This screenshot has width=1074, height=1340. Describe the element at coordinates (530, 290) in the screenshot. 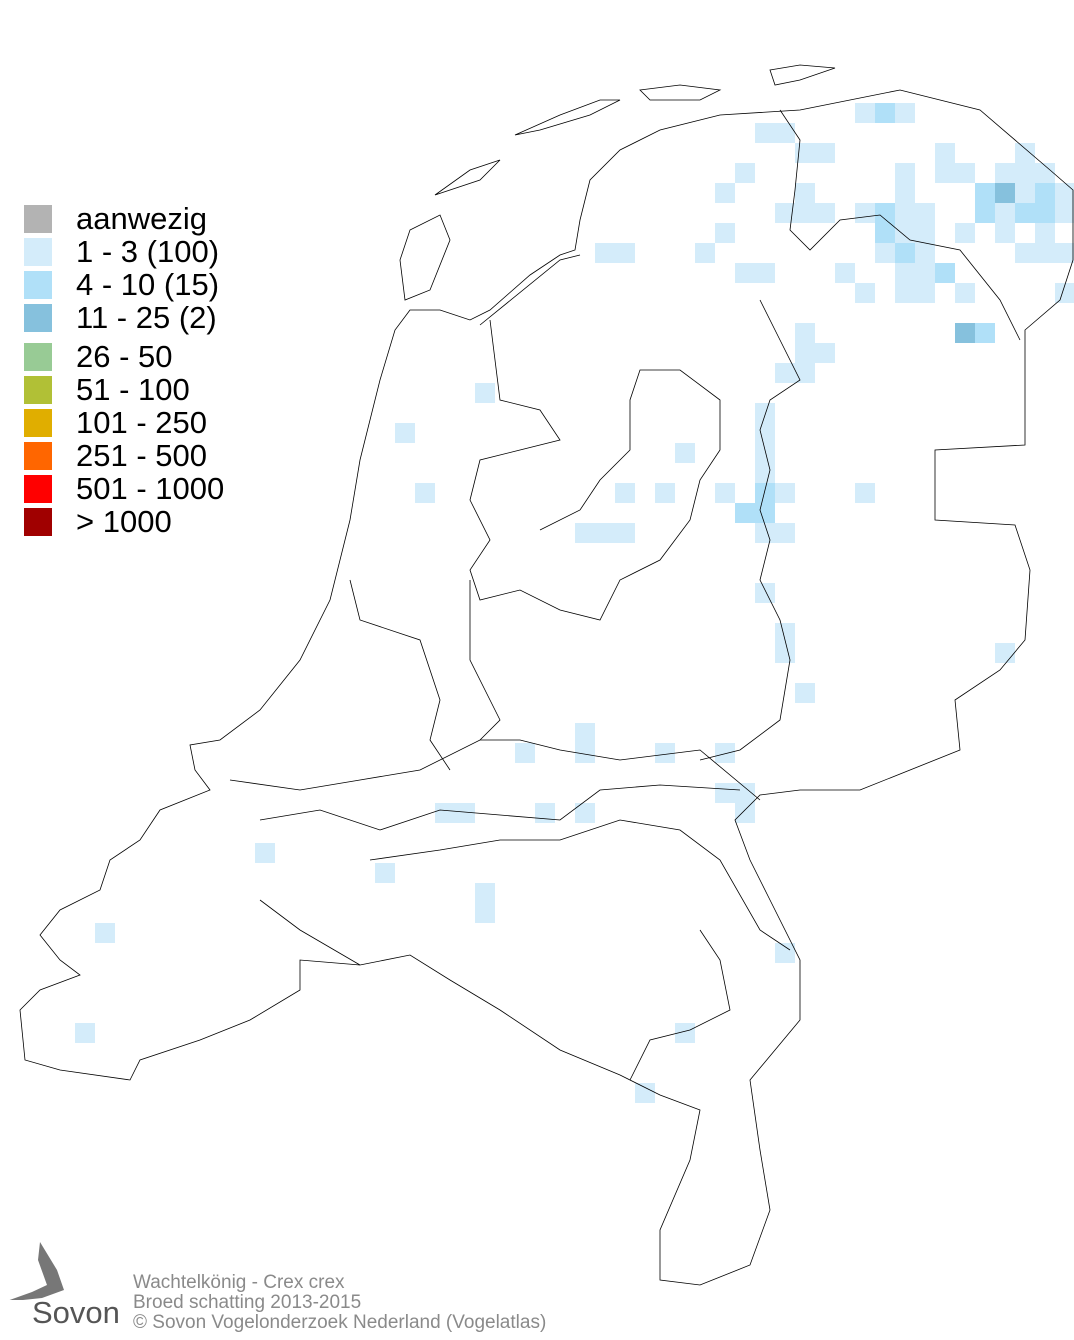

I see `afsluitdijk` at that location.